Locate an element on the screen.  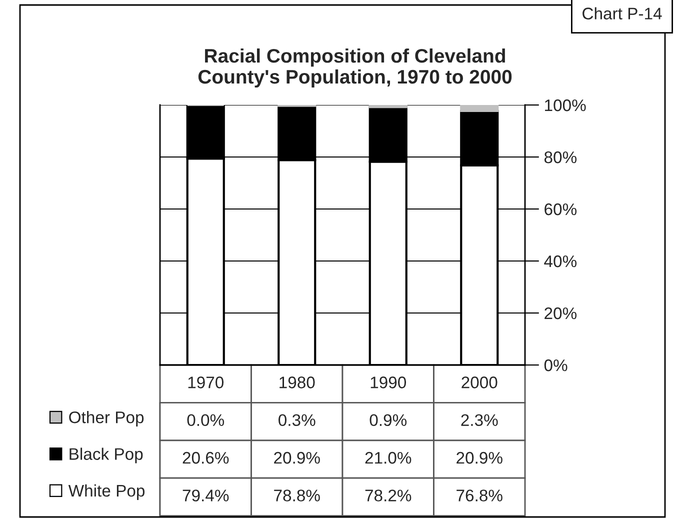
data-label: 0.3% is located at coordinates (297, 420).